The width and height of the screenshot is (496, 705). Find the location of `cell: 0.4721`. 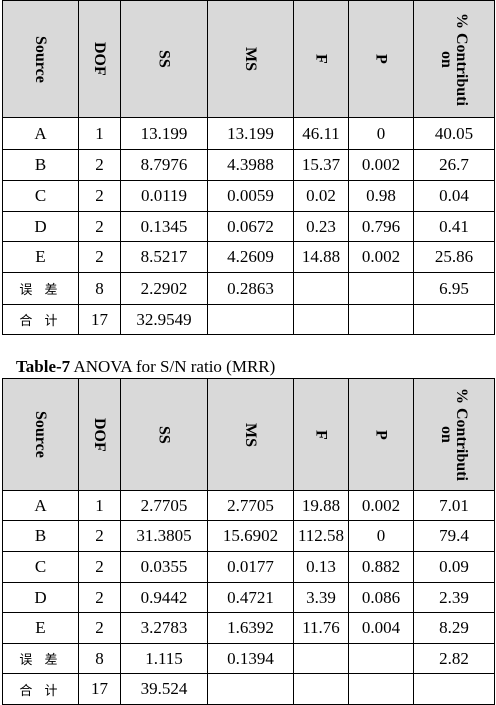

cell: 0.4721 is located at coordinates (250, 597).